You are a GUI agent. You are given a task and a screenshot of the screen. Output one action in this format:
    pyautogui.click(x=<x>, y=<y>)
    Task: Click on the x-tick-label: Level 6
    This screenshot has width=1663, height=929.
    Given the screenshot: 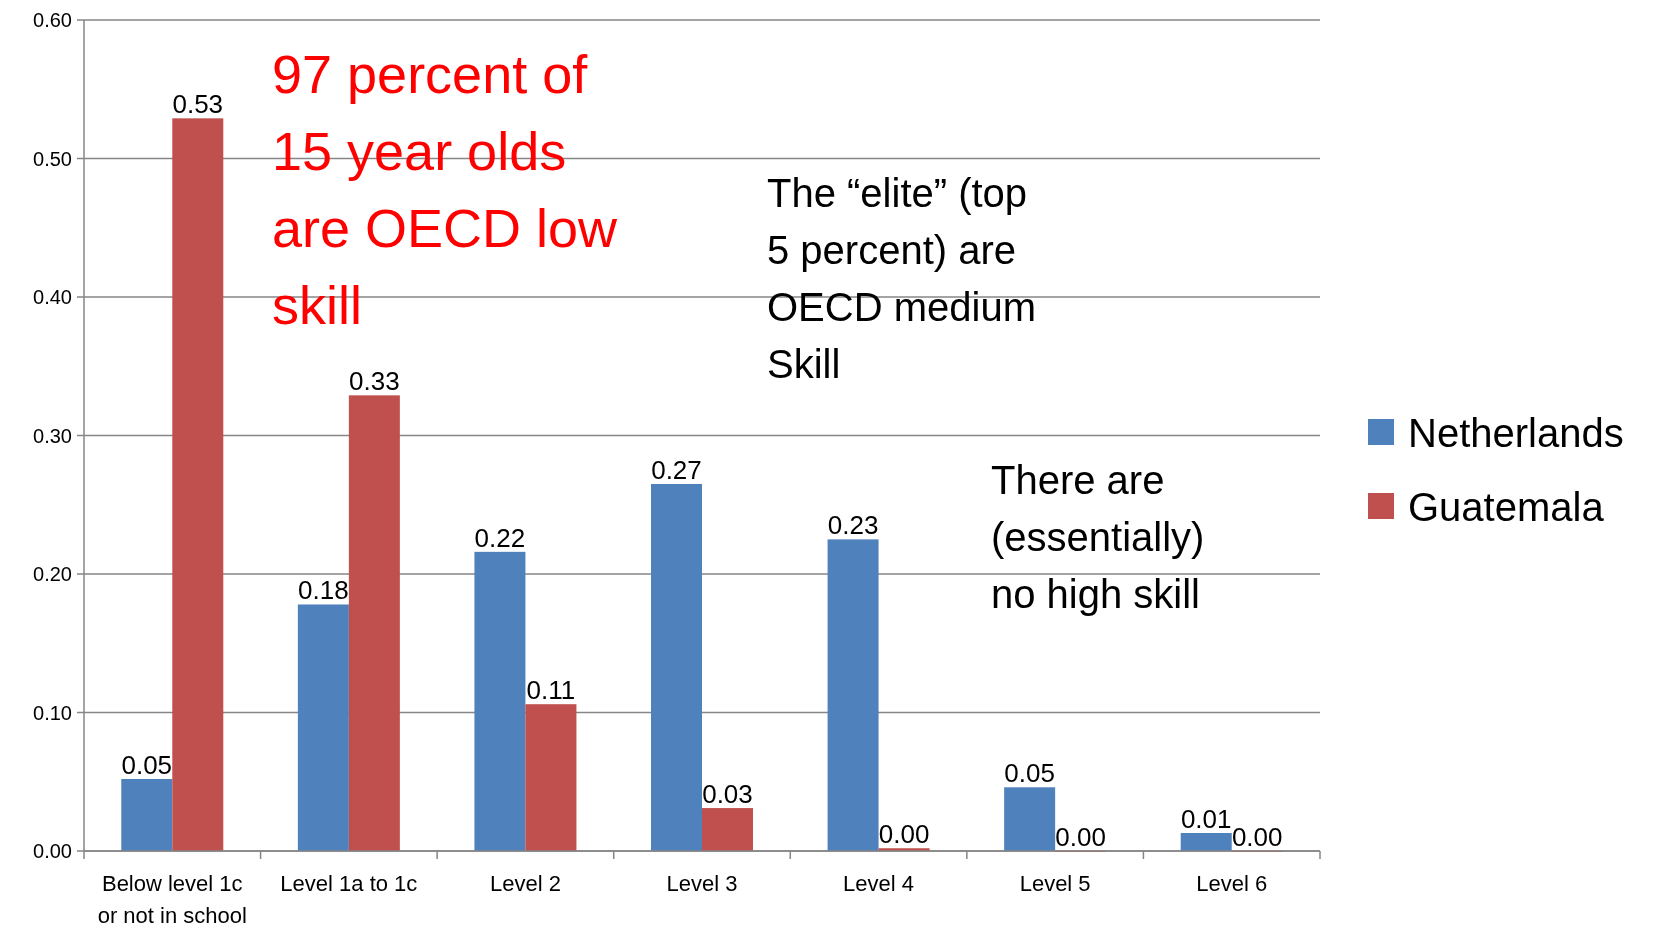 What is the action you would take?
    pyautogui.click(x=1232, y=883)
    